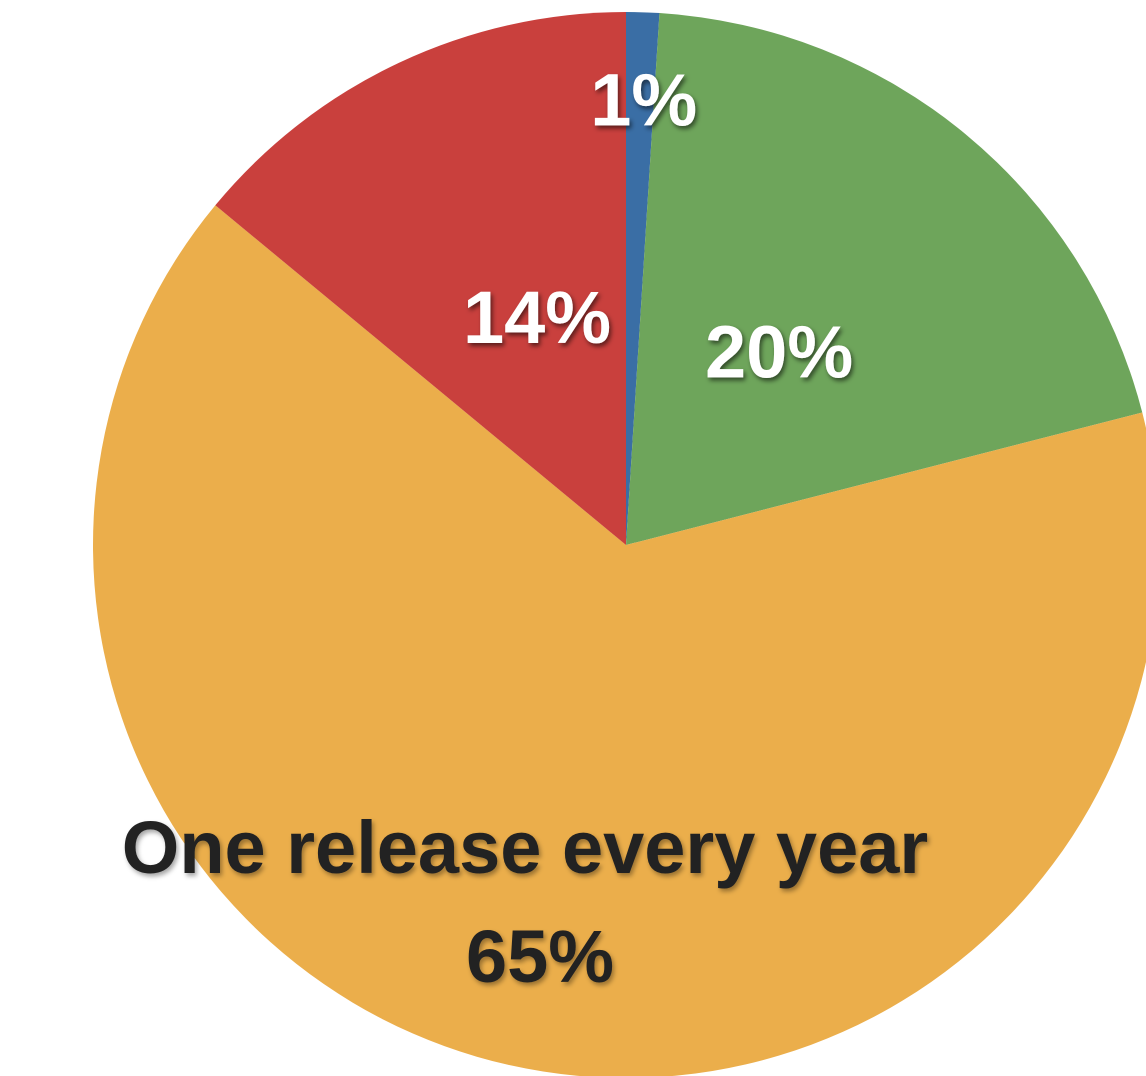  Describe the element at coordinates (779, 351) in the screenshot. I see `slice-value-label: 20%` at that location.